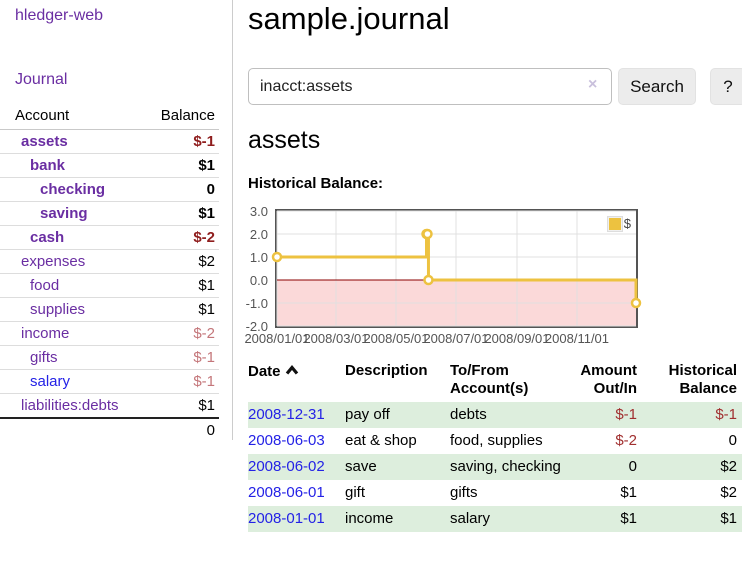  Describe the element at coordinates (182, 429) in the screenshot. I see `accounts-total-balance: 0` at that location.